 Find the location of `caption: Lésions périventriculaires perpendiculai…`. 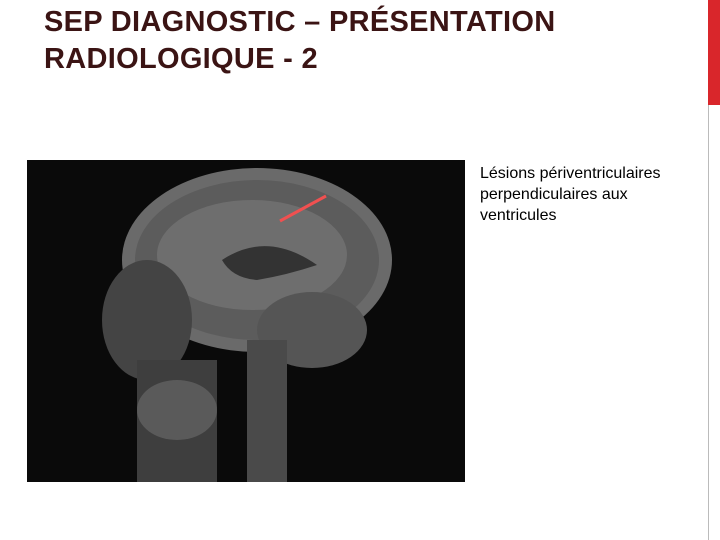

caption: Lésions périventriculaires perpendiculai… is located at coordinates (570, 194).